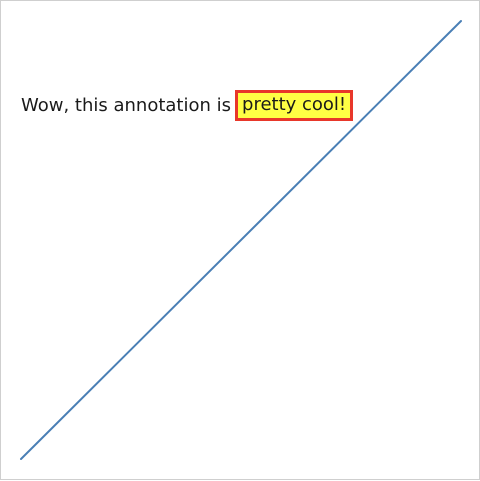 This screenshot has height=481, width=480. Describe the element at coordinates (126, 105) in the screenshot. I see `annotation-prefix-text: Wow, this annotation is` at that location.